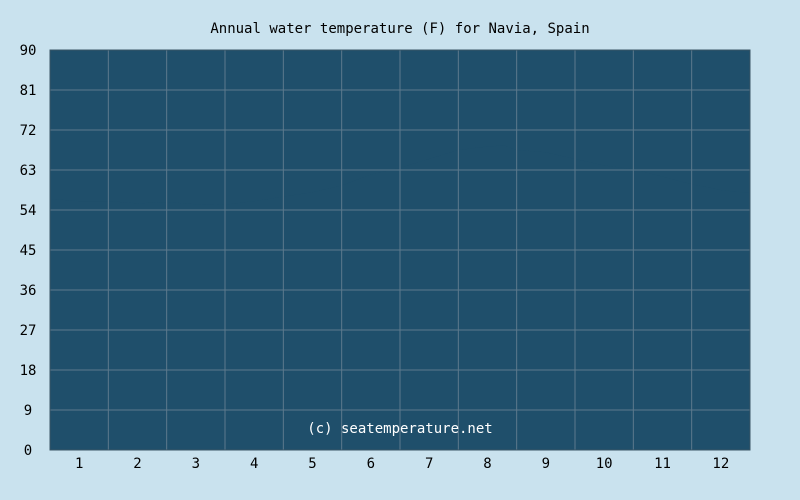 This screenshot has height=500, width=800. What do you see at coordinates (196, 464) in the screenshot?
I see `x-tick-label: 3` at bounding box center [196, 464].